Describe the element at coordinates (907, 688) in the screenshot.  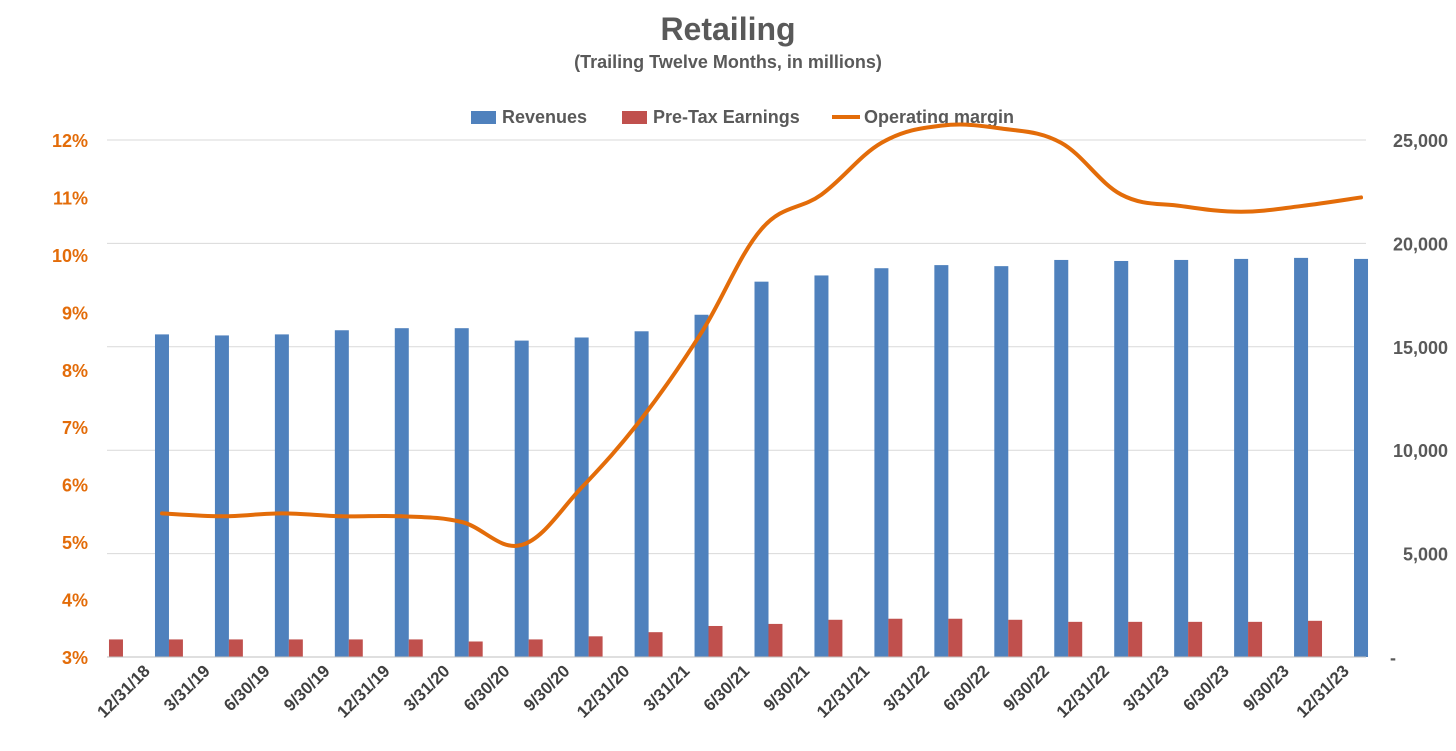
I see `x-tick-label: 3/31/22` at that location.